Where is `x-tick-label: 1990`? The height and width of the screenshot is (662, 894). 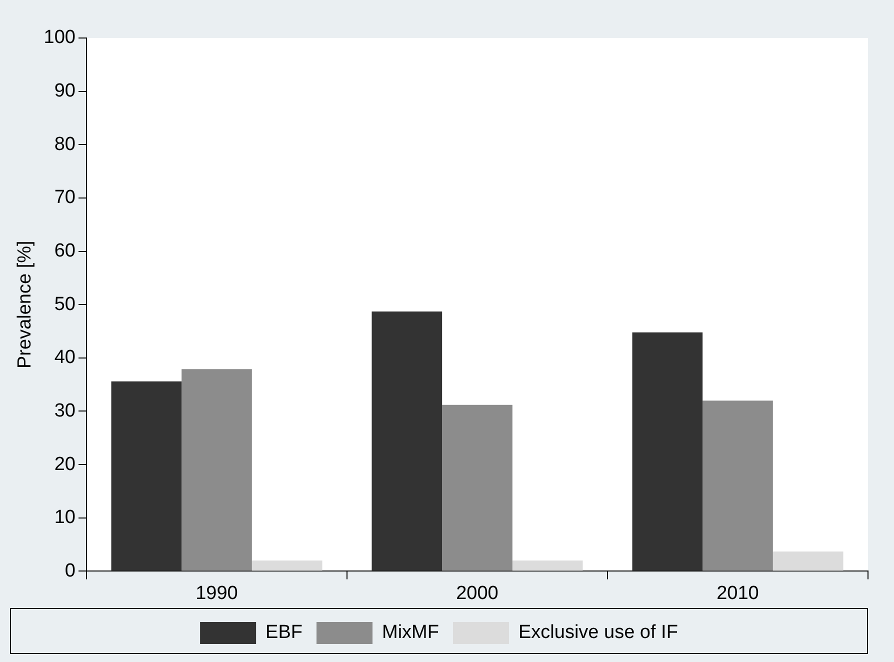
x-tick-label: 1990 is located at coordinates (217, 593).